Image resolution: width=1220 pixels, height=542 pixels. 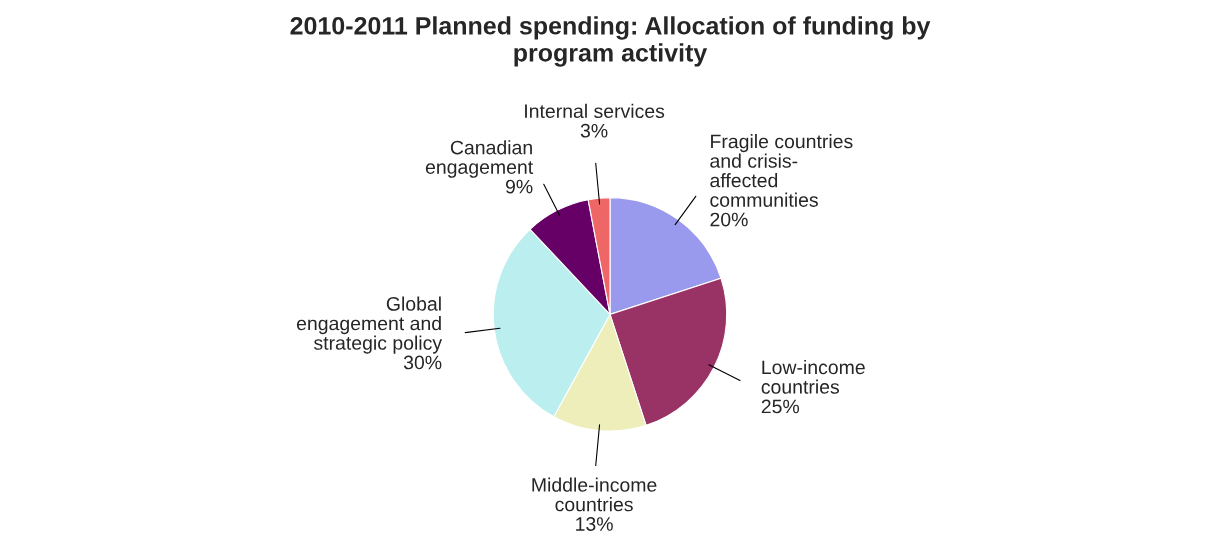 What do you see at coordinates (595, 111) in the screenshot?
I see `slice-label: Internal services` at bounding box center [595, 111].